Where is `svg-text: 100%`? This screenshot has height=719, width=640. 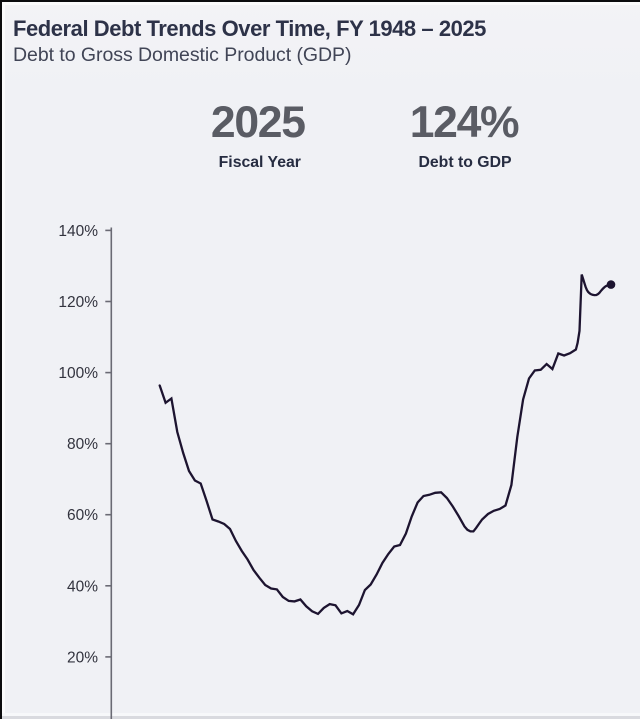 svg-text: 100% is located at coordinates (78, 373).